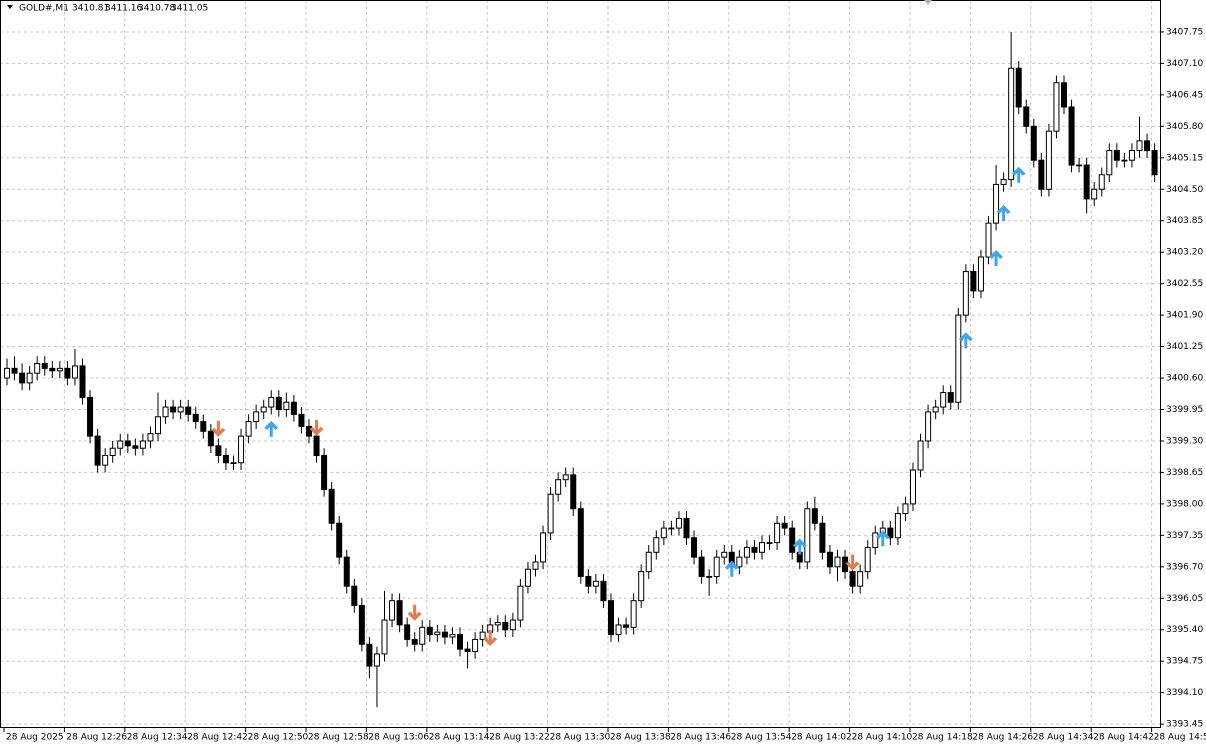 Image resolution: width=1206 pixels, height=750 pixels. What do you see at coordinates (1184, 190) in the screenshot?
I see `y-tick-label: 3404.50` at bounding box center [1184, 190].